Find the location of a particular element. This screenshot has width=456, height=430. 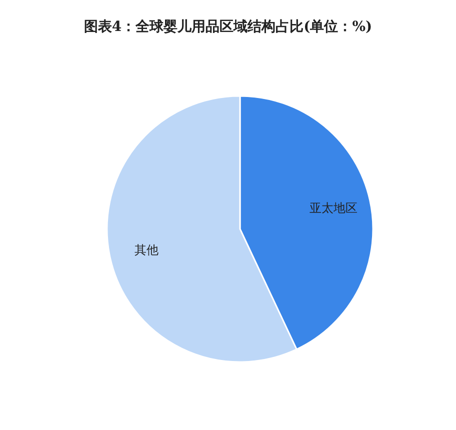

slice-label: 亚太地区 is located at coordinates (333, 208).